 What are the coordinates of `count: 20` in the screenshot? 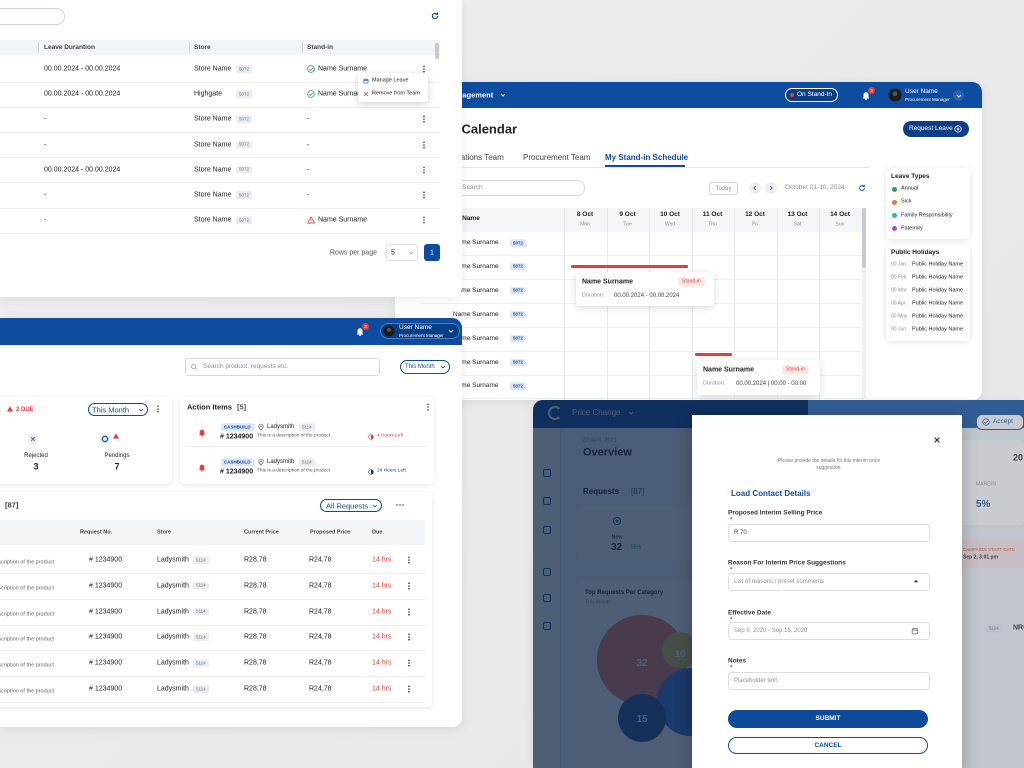 It's located at (1018, 457).